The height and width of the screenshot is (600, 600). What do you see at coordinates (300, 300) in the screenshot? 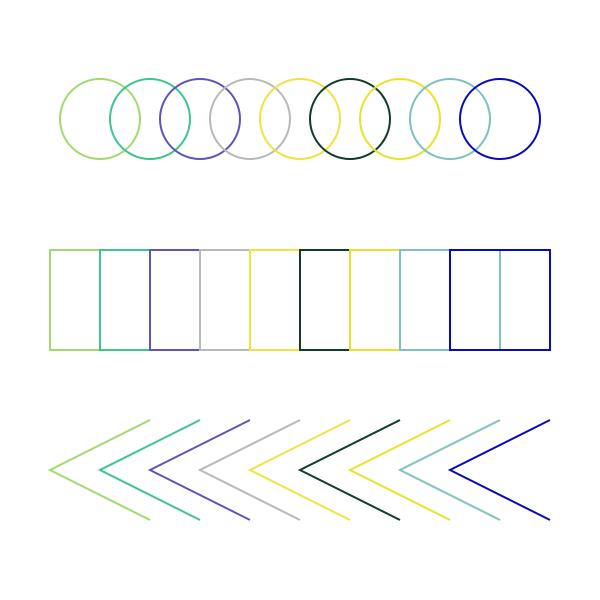
I see `rectangle-row` at bounding box center [300, 300].